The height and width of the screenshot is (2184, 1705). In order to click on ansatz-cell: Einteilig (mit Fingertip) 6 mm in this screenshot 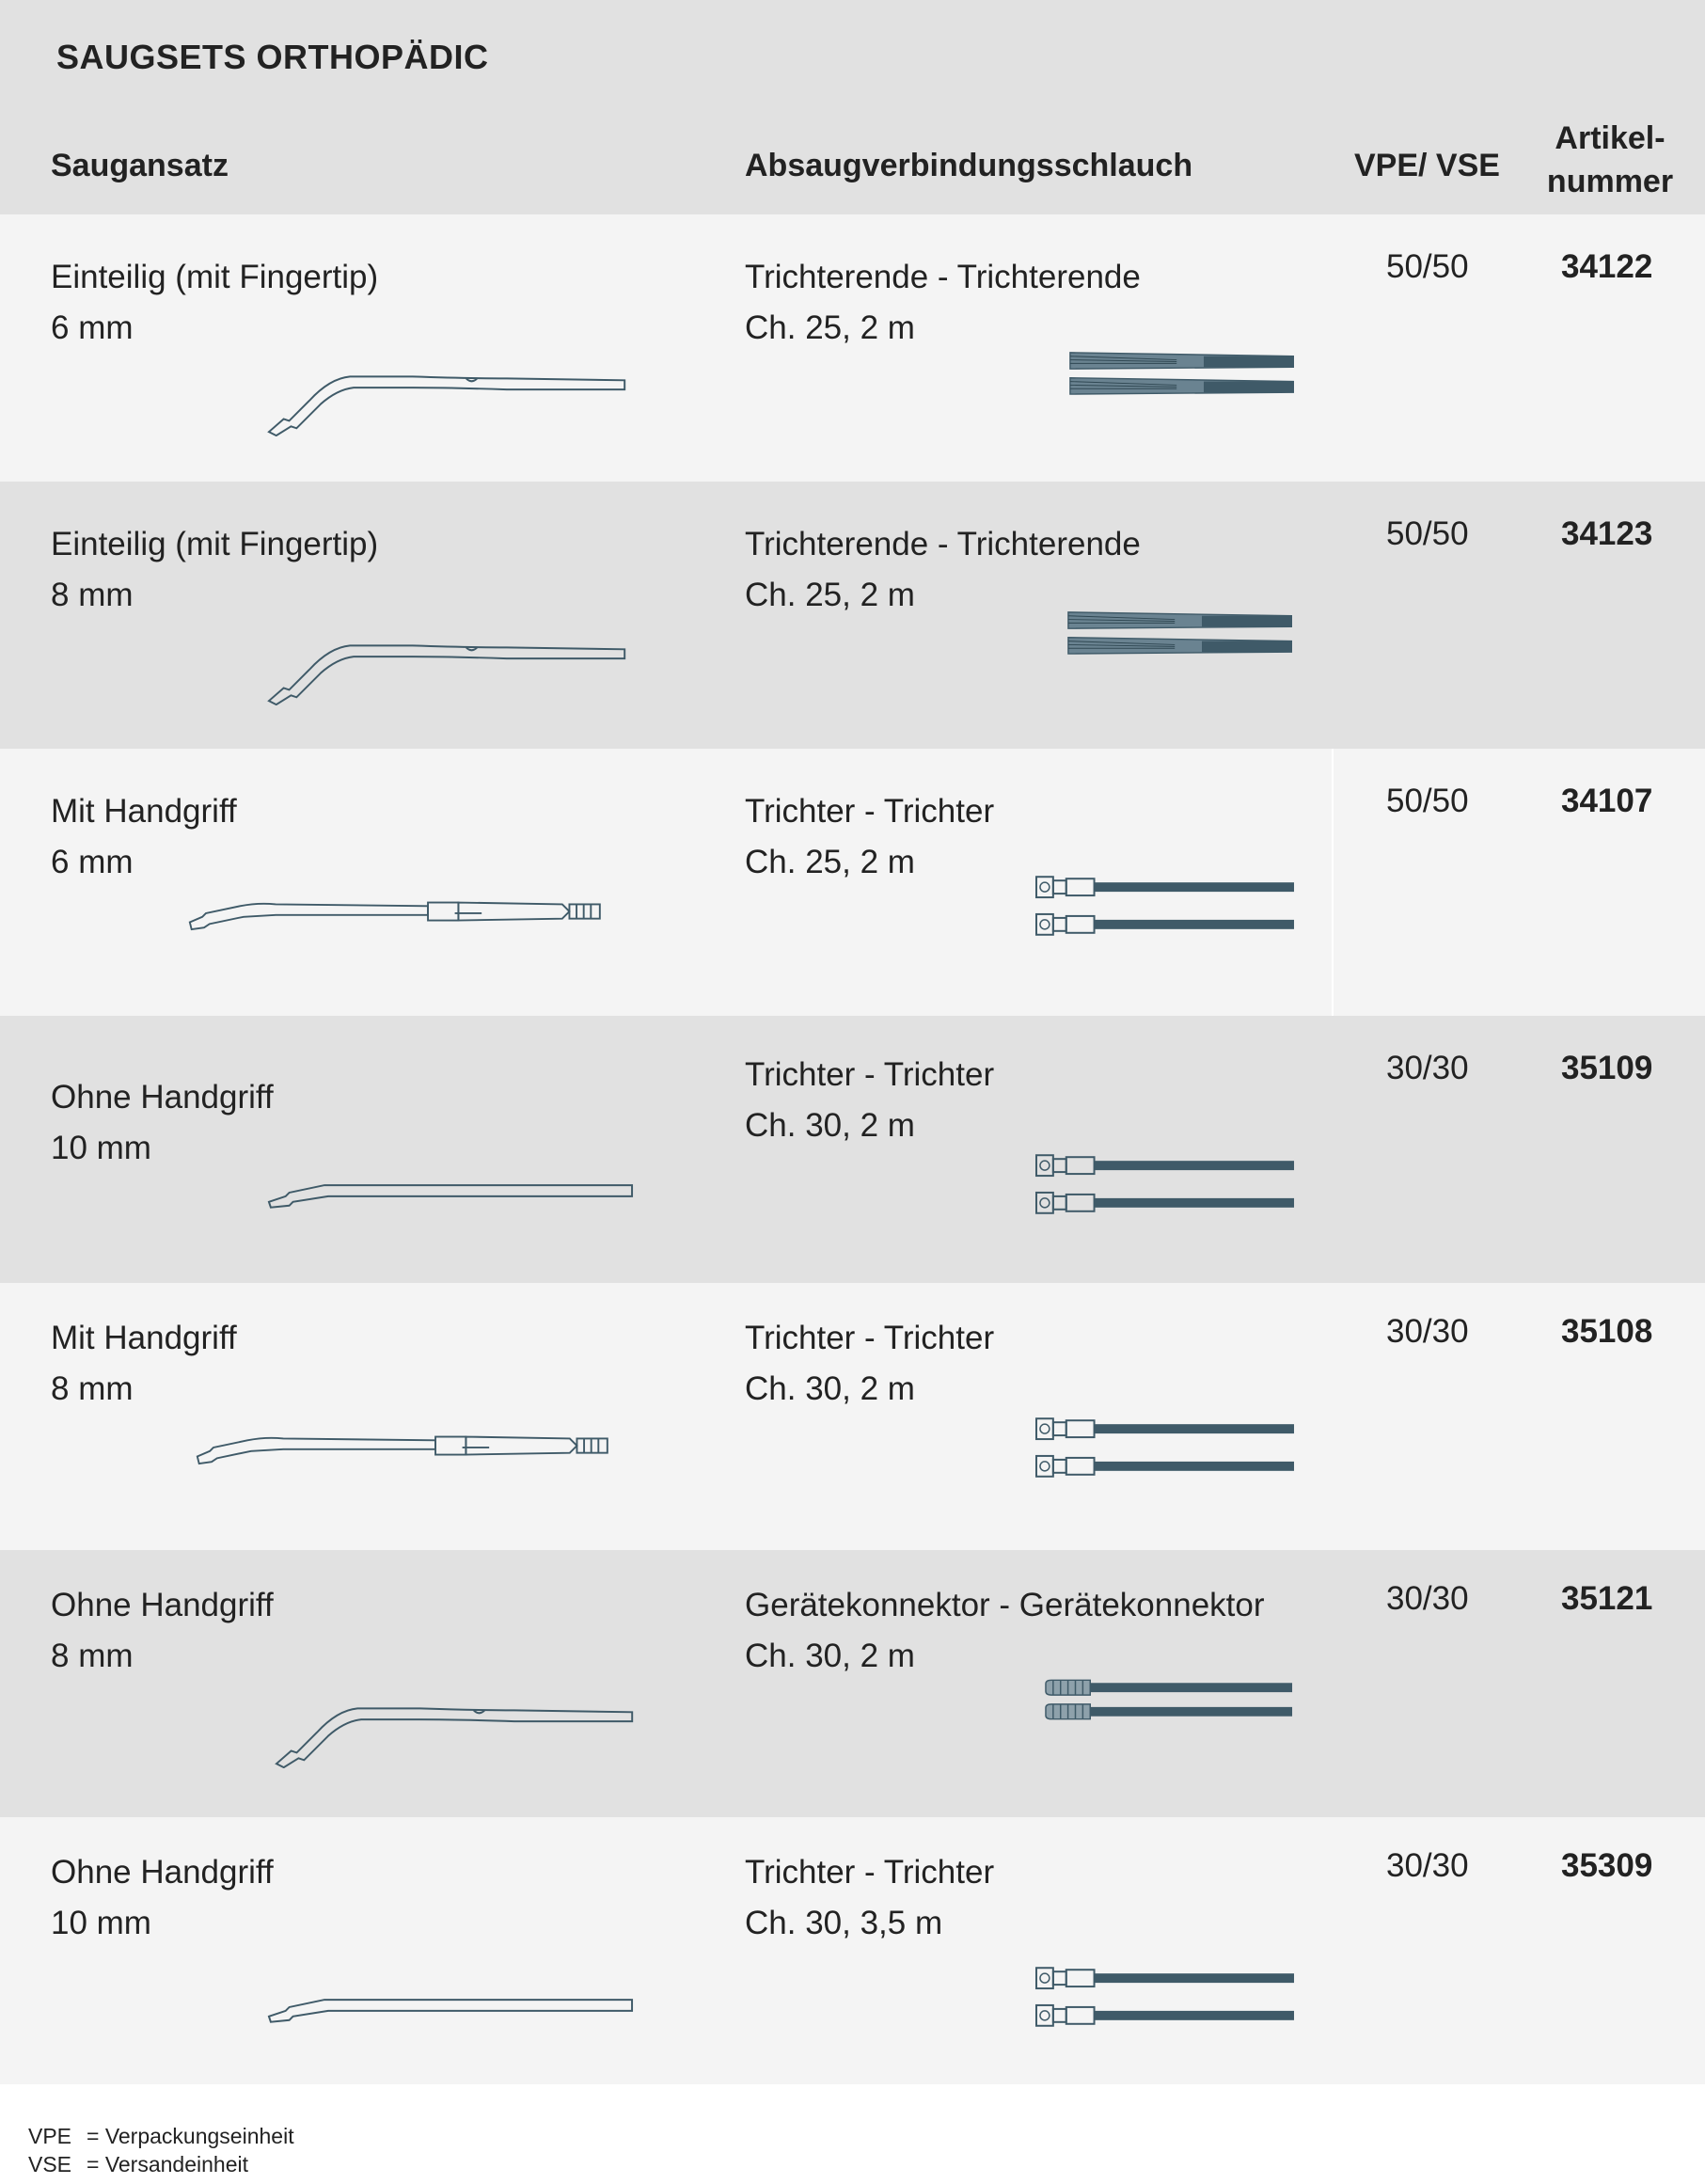, I will do `click(214, 303)`.